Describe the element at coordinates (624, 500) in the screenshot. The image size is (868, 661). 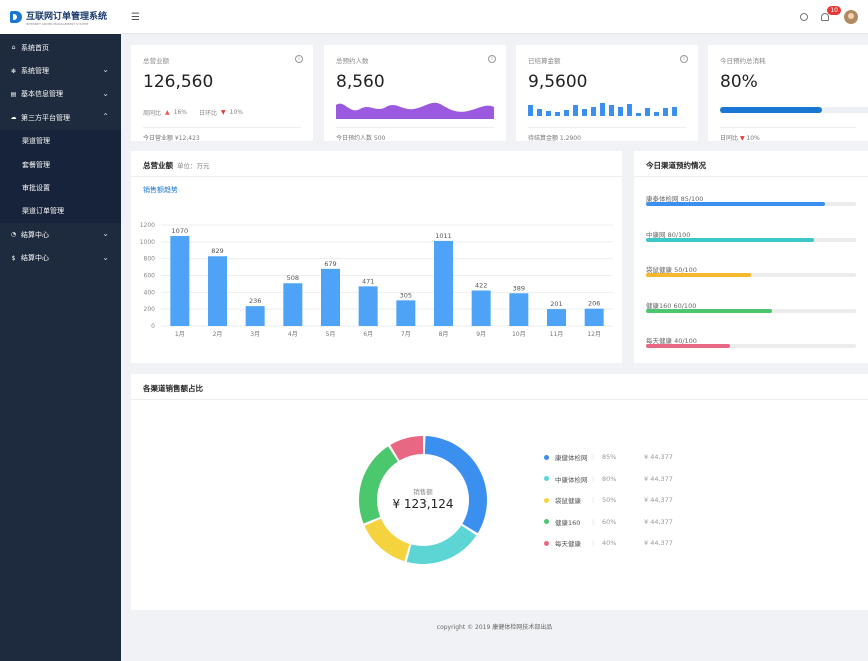
I see `legend-item: 袋鼠健康 | 50% ¥ 44,377` at that location.